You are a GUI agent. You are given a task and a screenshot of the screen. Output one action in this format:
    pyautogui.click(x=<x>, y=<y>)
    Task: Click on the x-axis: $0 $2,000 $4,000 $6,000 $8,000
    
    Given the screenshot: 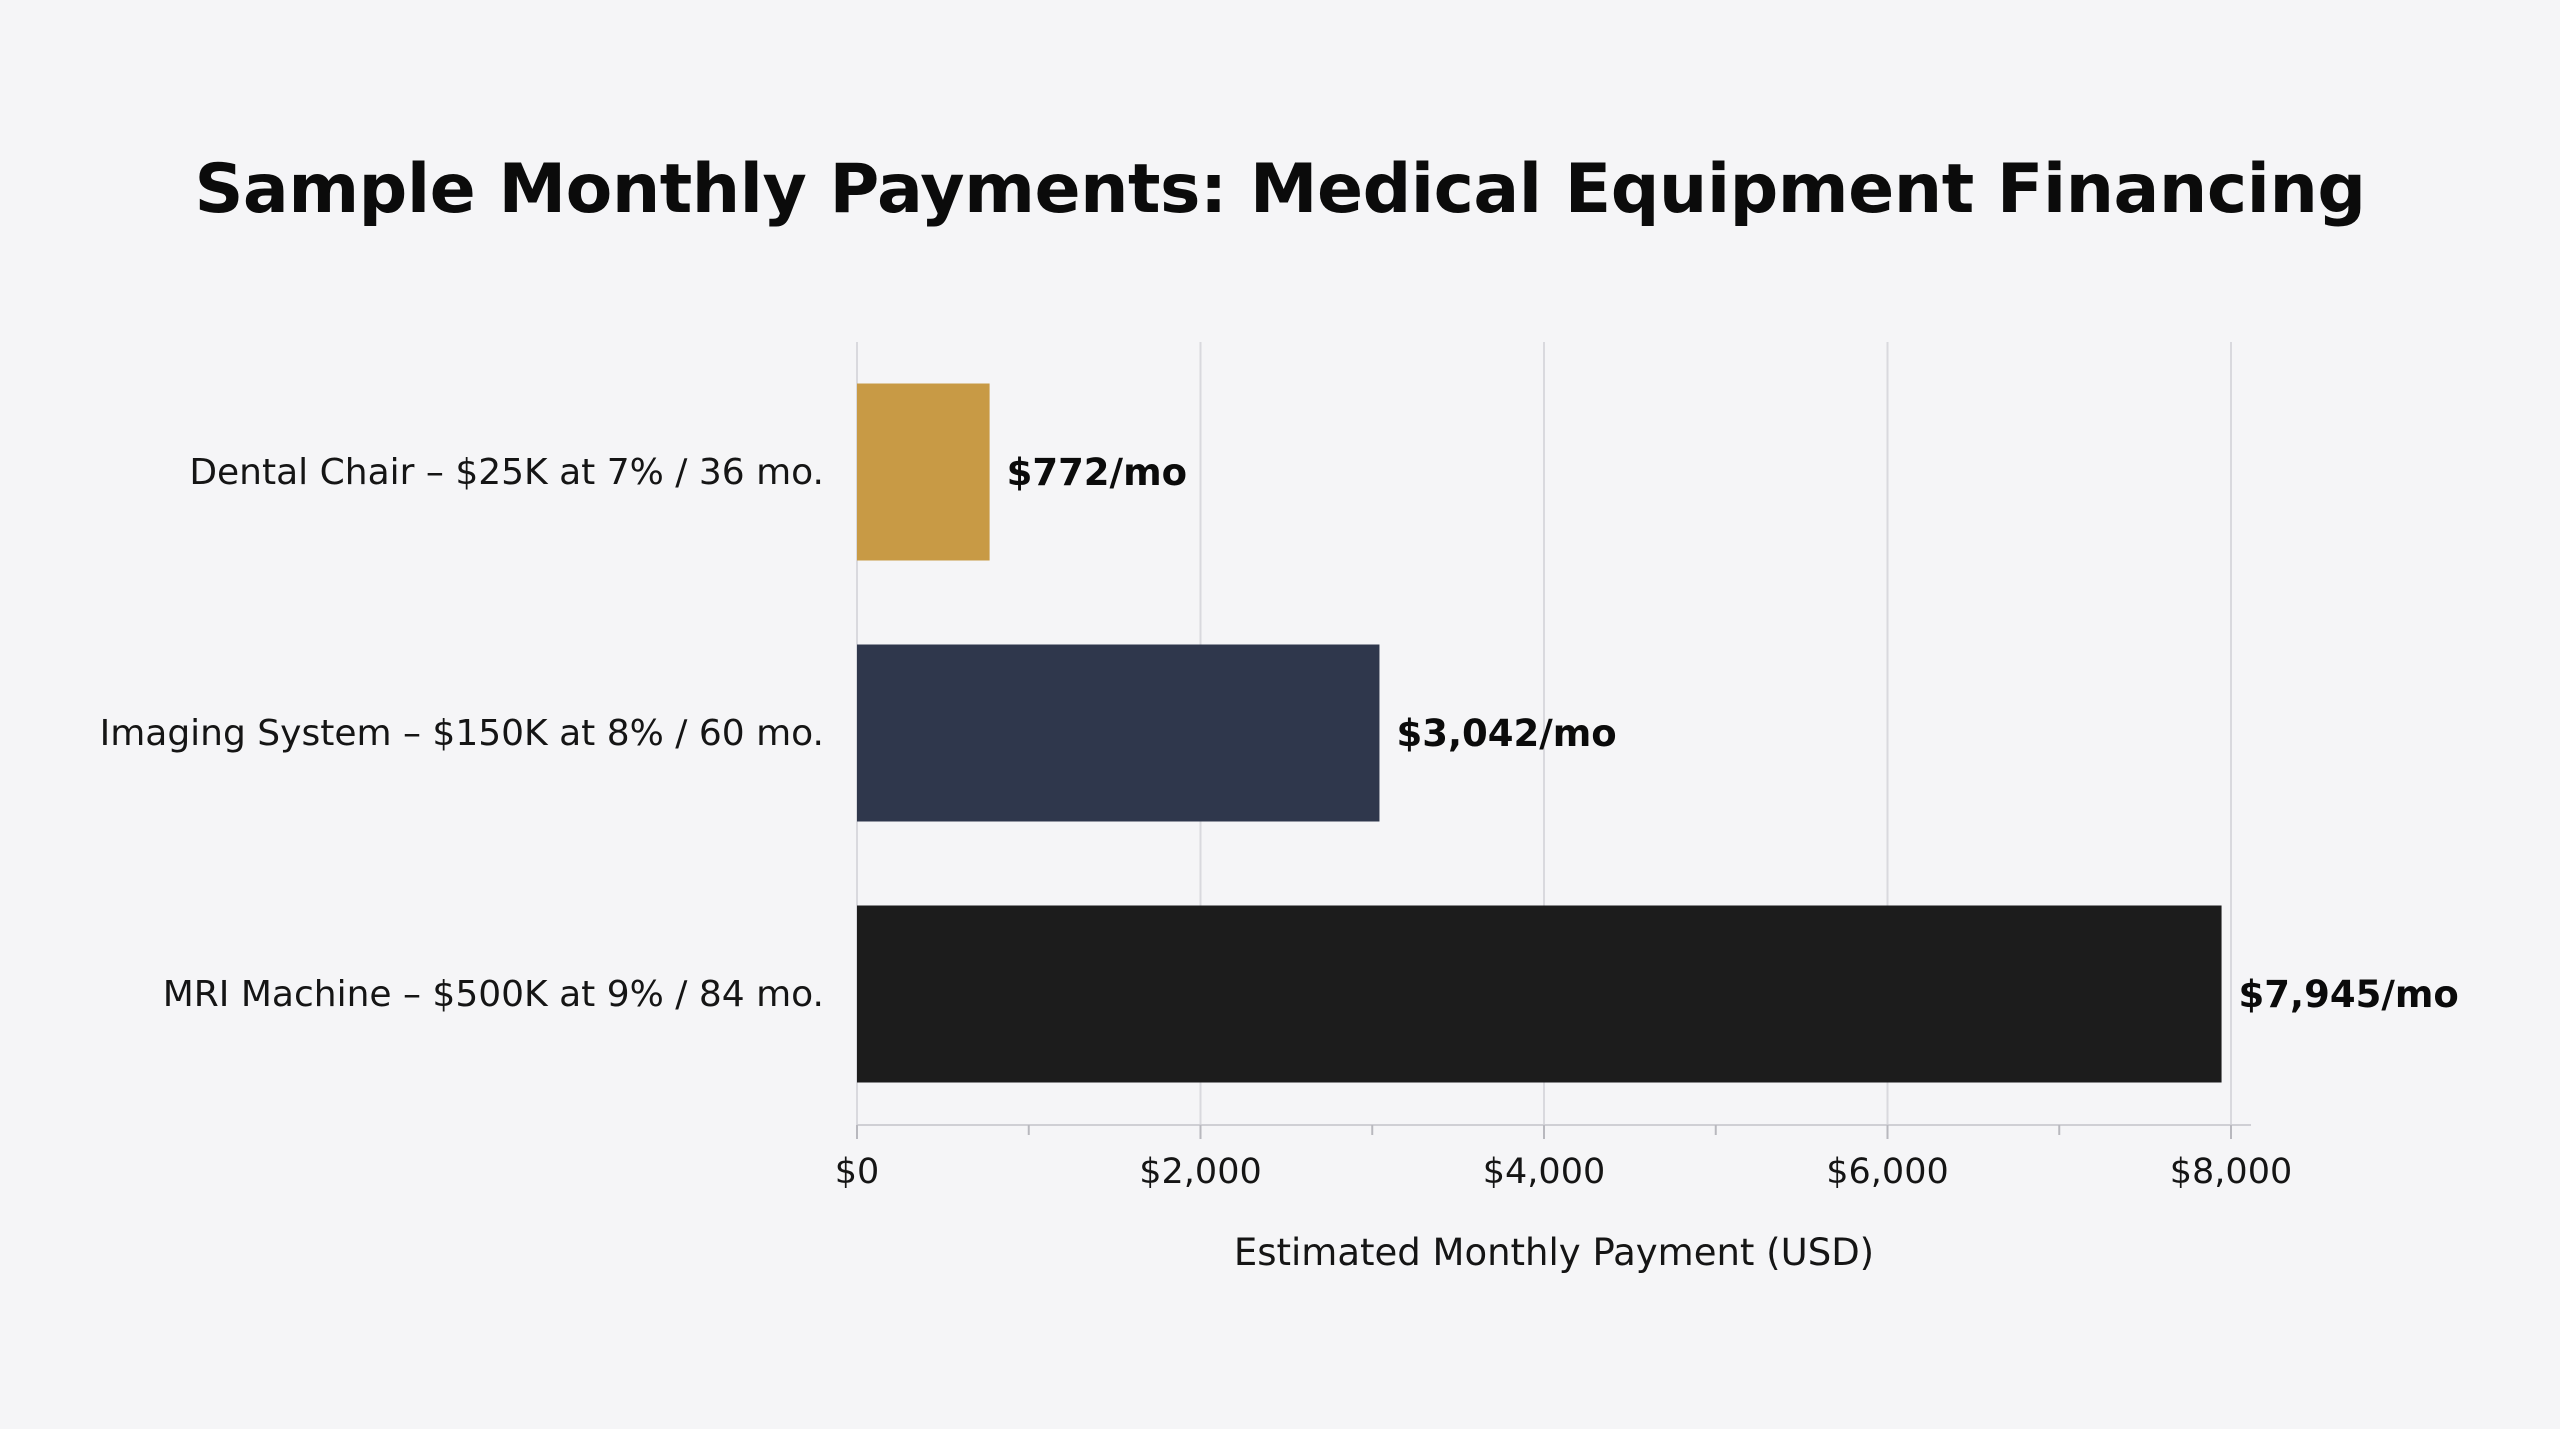 What is the action you would take?
    pyautogui.click(x=1563, y=1158)
    